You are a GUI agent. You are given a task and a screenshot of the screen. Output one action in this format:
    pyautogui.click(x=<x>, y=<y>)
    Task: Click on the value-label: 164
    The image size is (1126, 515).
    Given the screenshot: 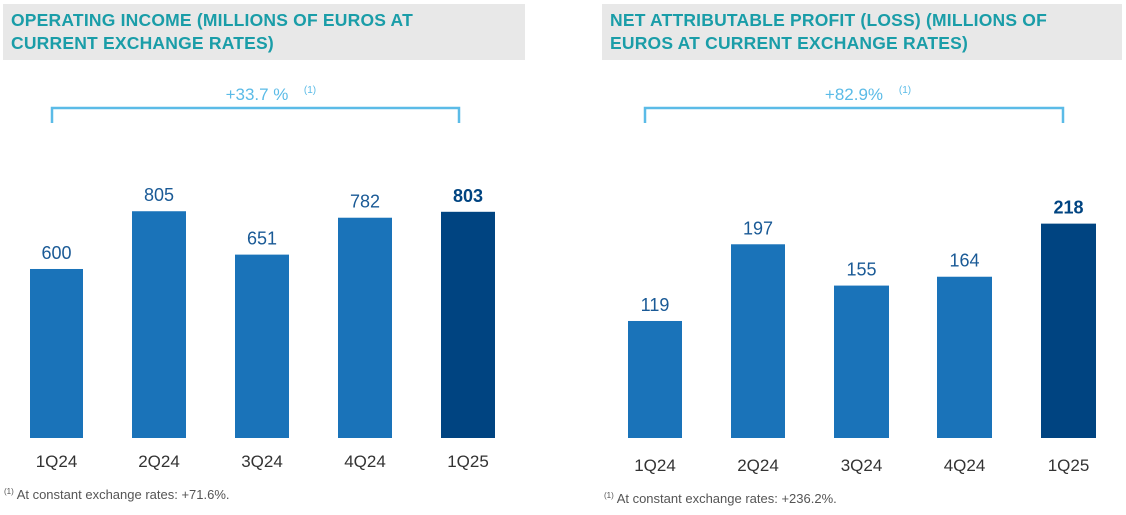 What is the action you would take?
    pyautogui.click(x=964, y=261)
    